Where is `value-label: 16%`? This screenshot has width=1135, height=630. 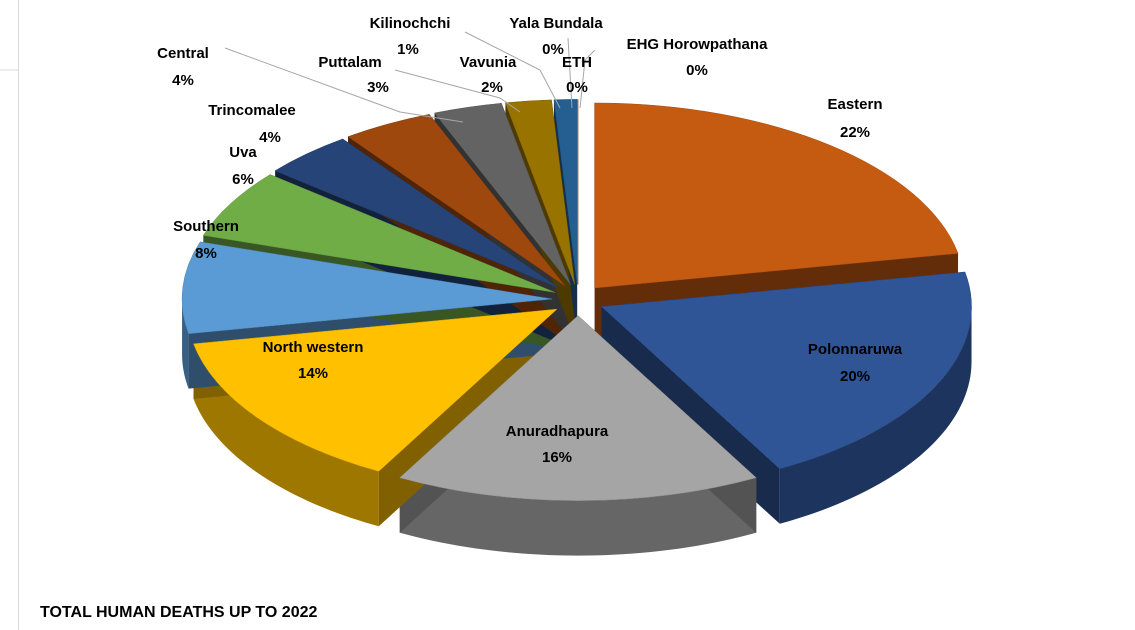 value-label: 16% is located at coordinates (557, 457).